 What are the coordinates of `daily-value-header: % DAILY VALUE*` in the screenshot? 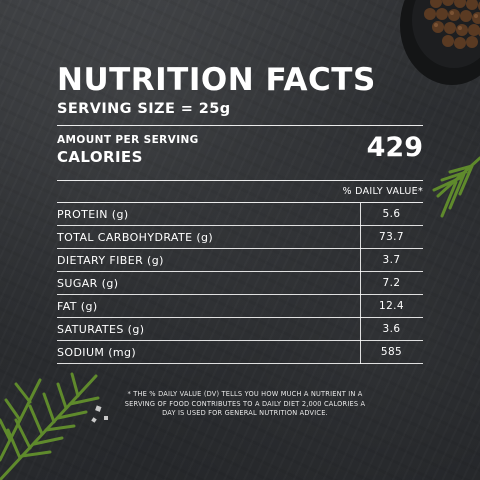 It's located at (240, 192).